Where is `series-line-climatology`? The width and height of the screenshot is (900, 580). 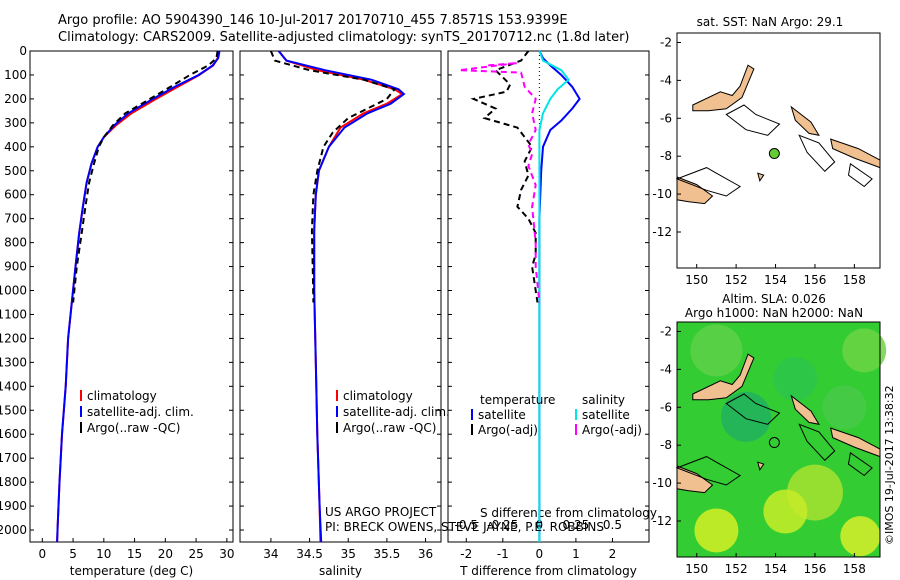 series-line-climatology is located at coordinates (341, 296).